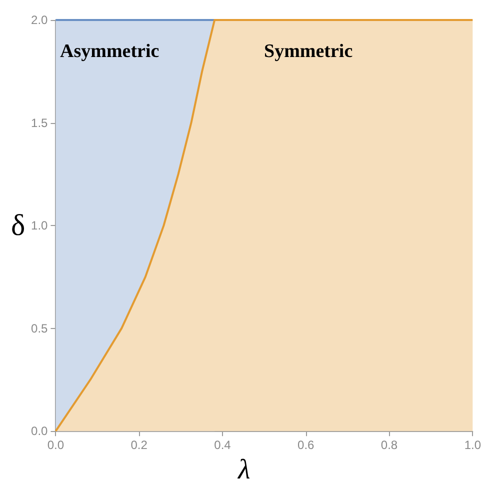 Image resolution: width=492 pixels, height=497 pixels. I want to click on x-tick-label: 0.2, so click(139, 445).